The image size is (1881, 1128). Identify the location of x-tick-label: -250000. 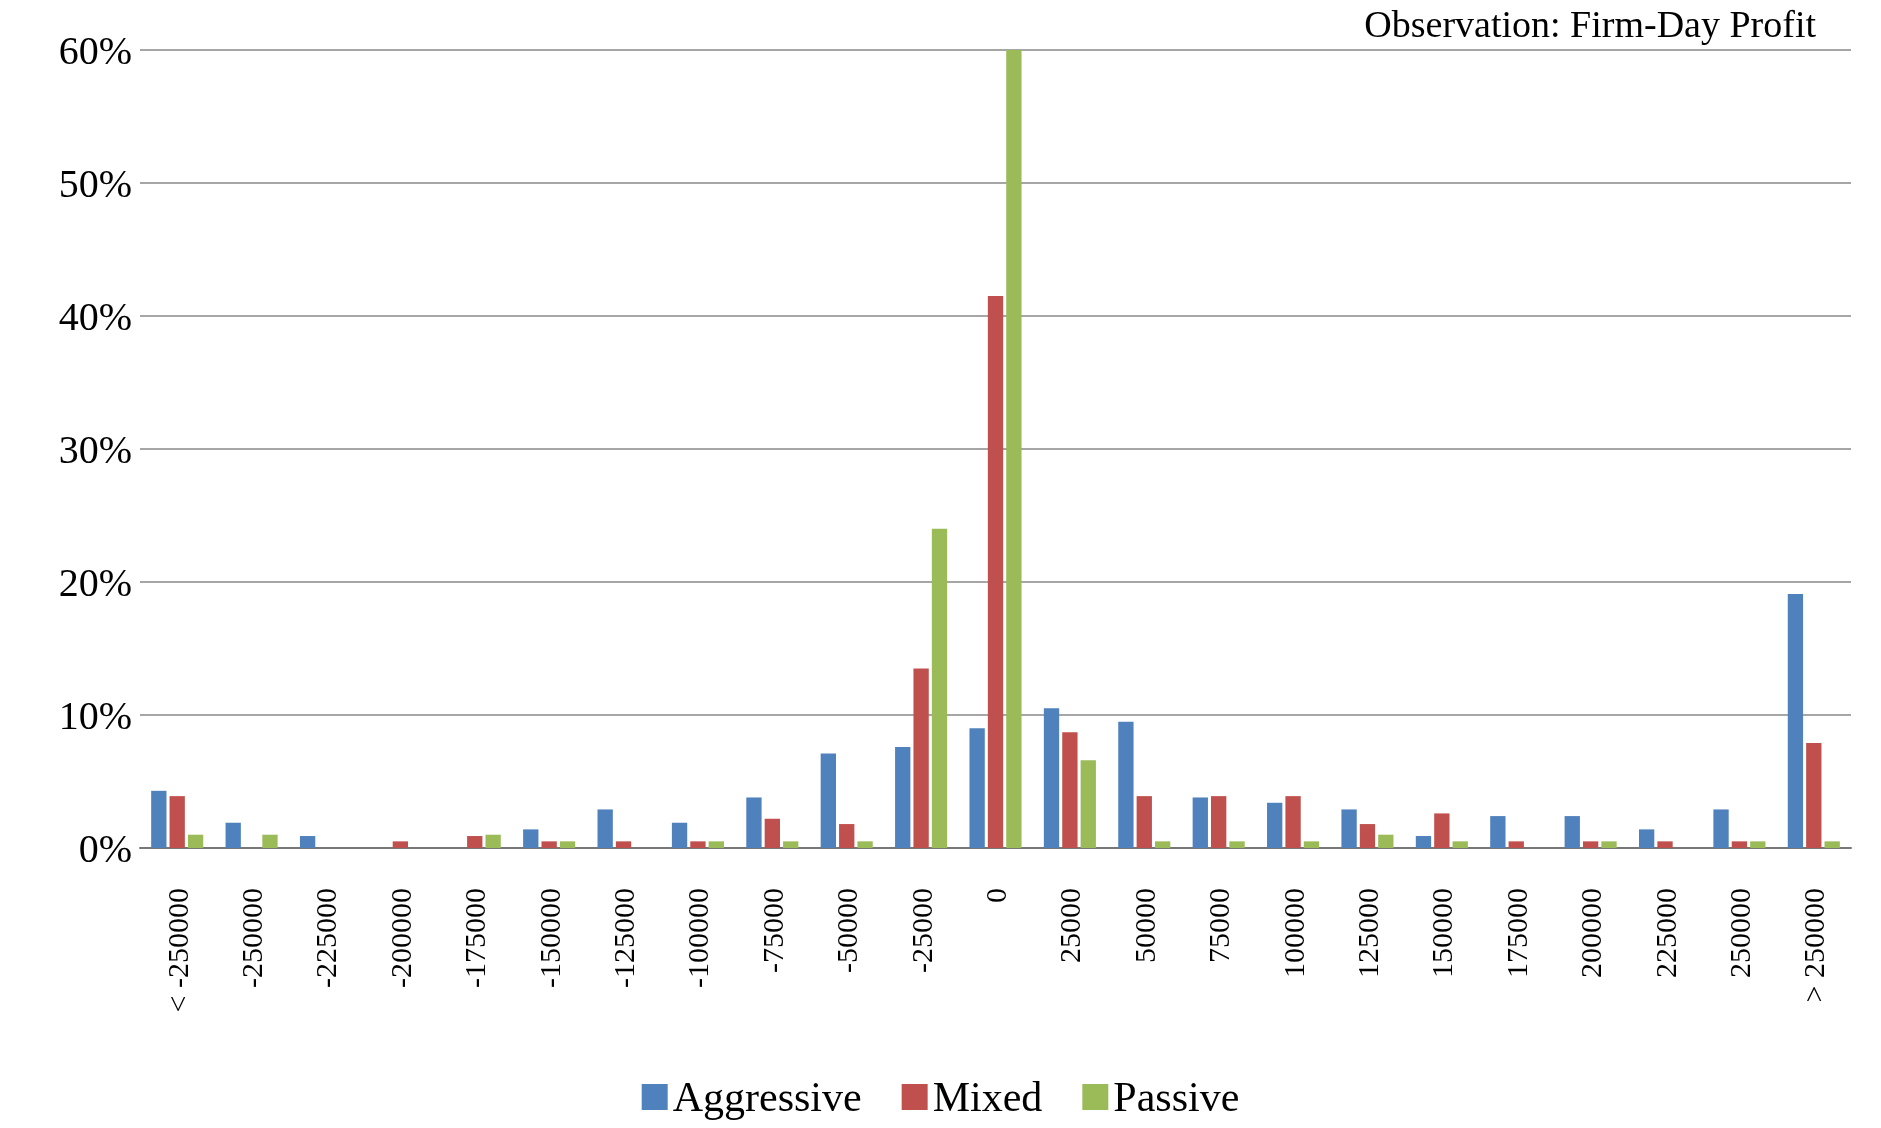
(252, 938).